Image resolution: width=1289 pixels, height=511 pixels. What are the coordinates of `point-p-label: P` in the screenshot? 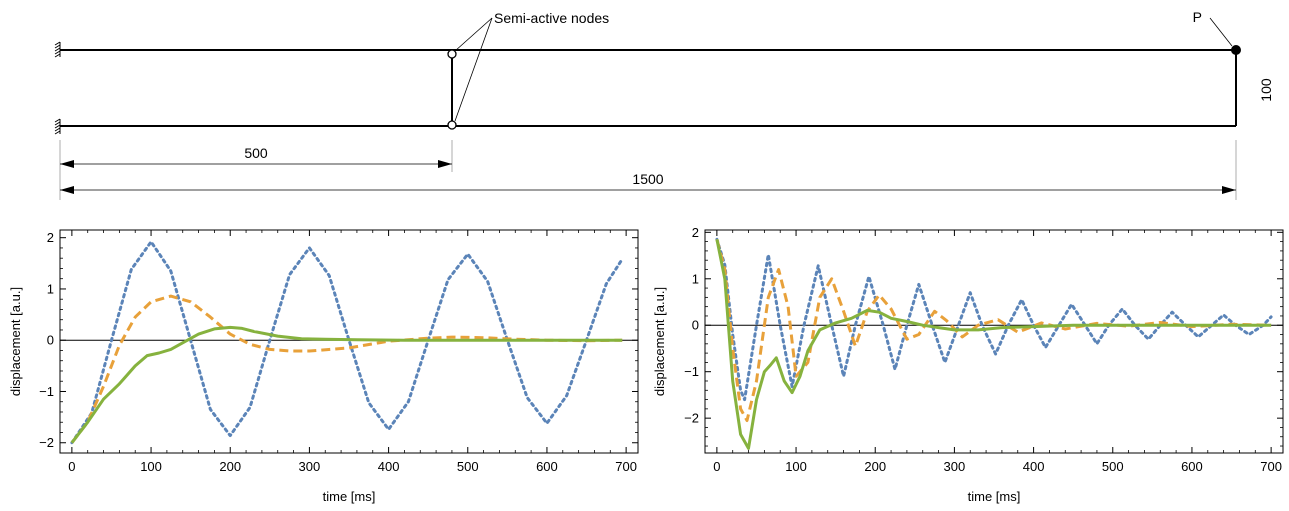 It's located at (1197, 17).